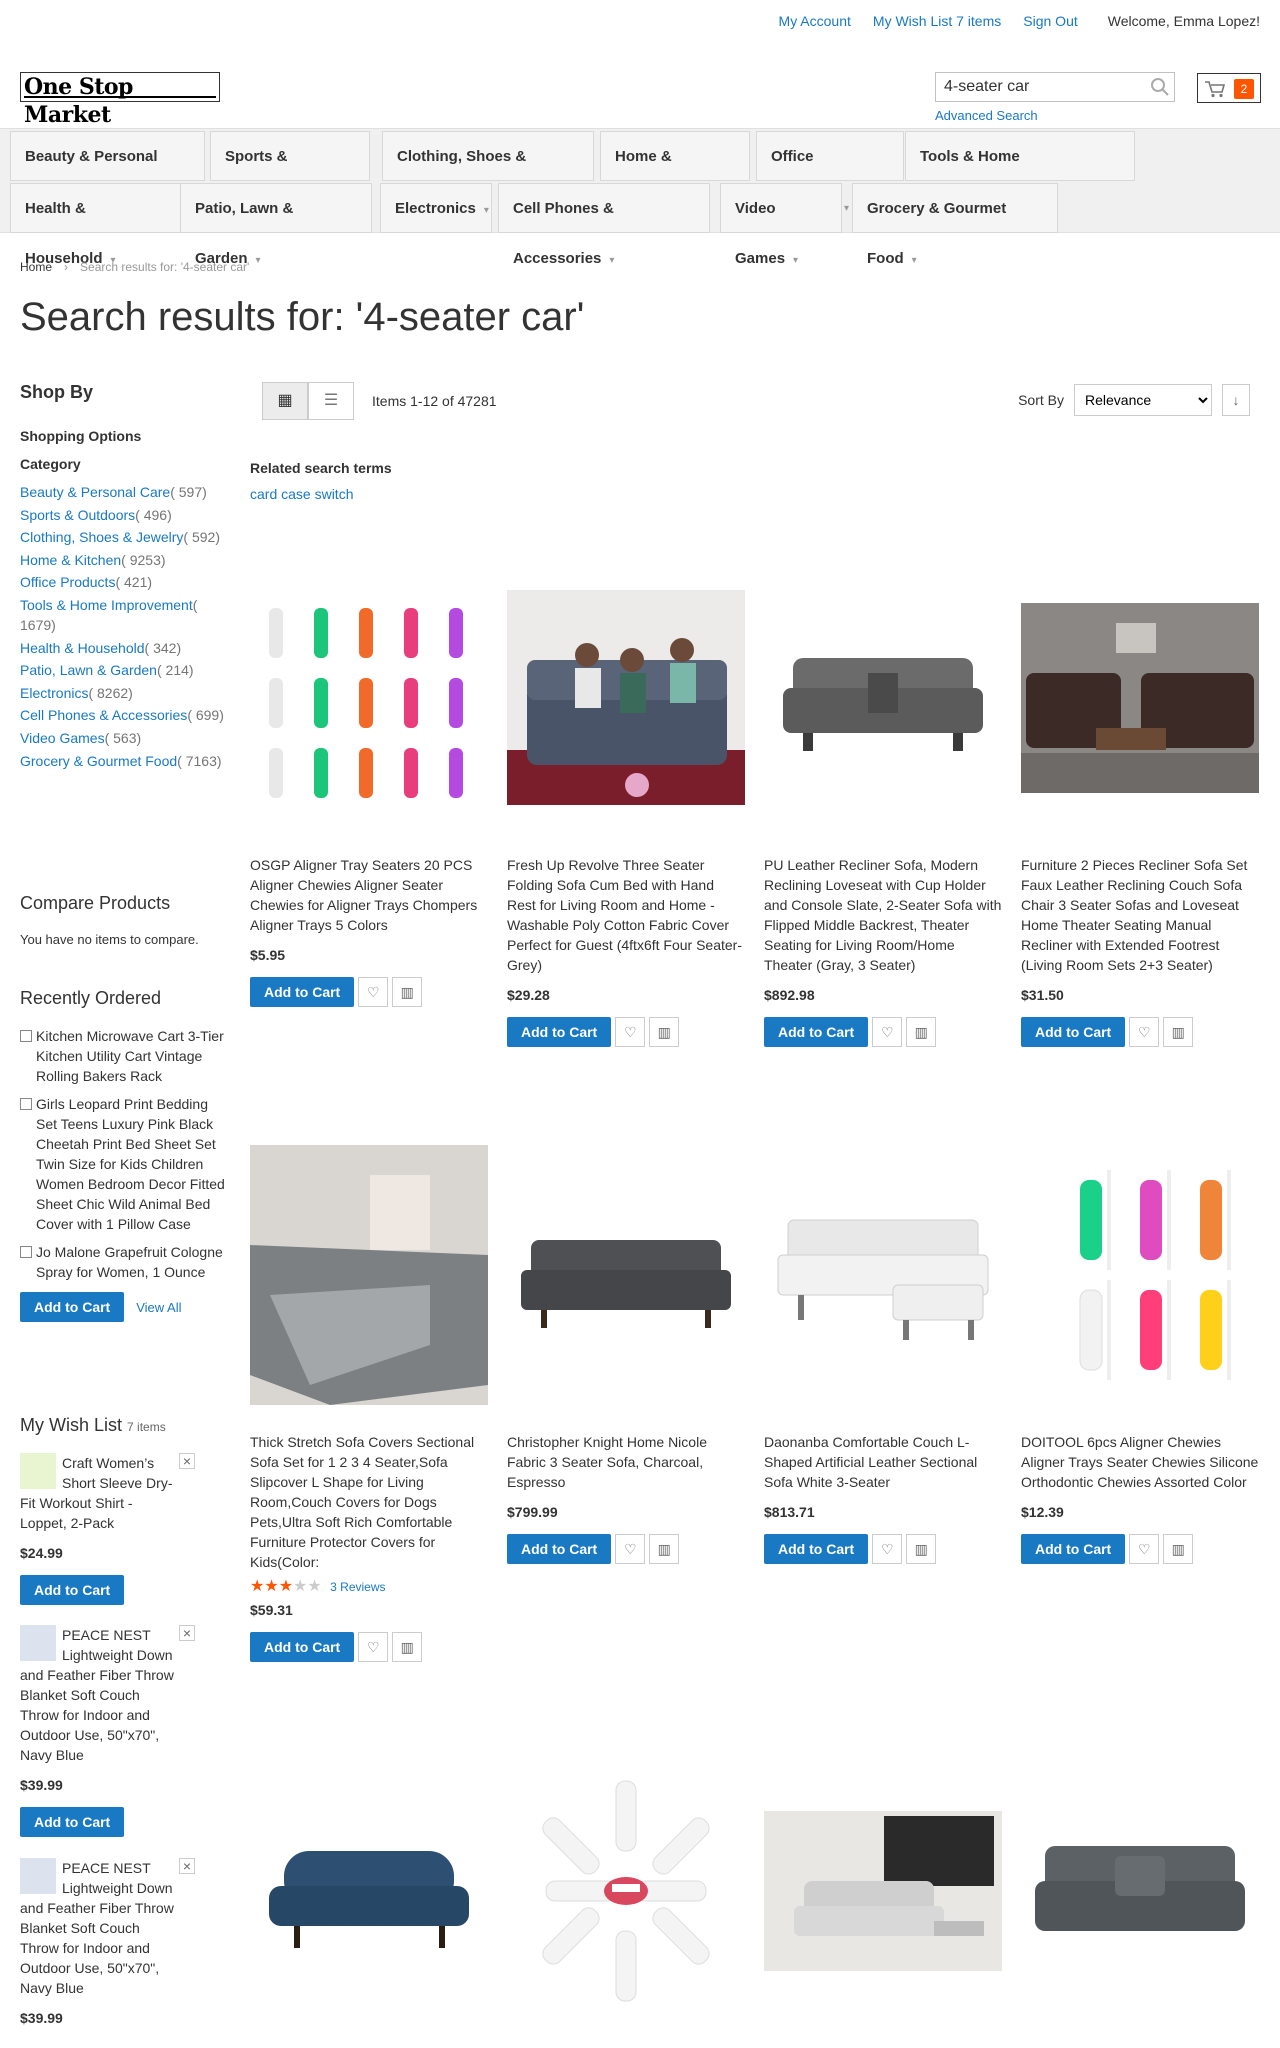 The image size is (1280, 2048). What do you see at coordinates (604, 225) in the screenshot?
I see `nav-item-cell-phones: Cell Phones & Accessories ▾` at bounding box center [604, 225].